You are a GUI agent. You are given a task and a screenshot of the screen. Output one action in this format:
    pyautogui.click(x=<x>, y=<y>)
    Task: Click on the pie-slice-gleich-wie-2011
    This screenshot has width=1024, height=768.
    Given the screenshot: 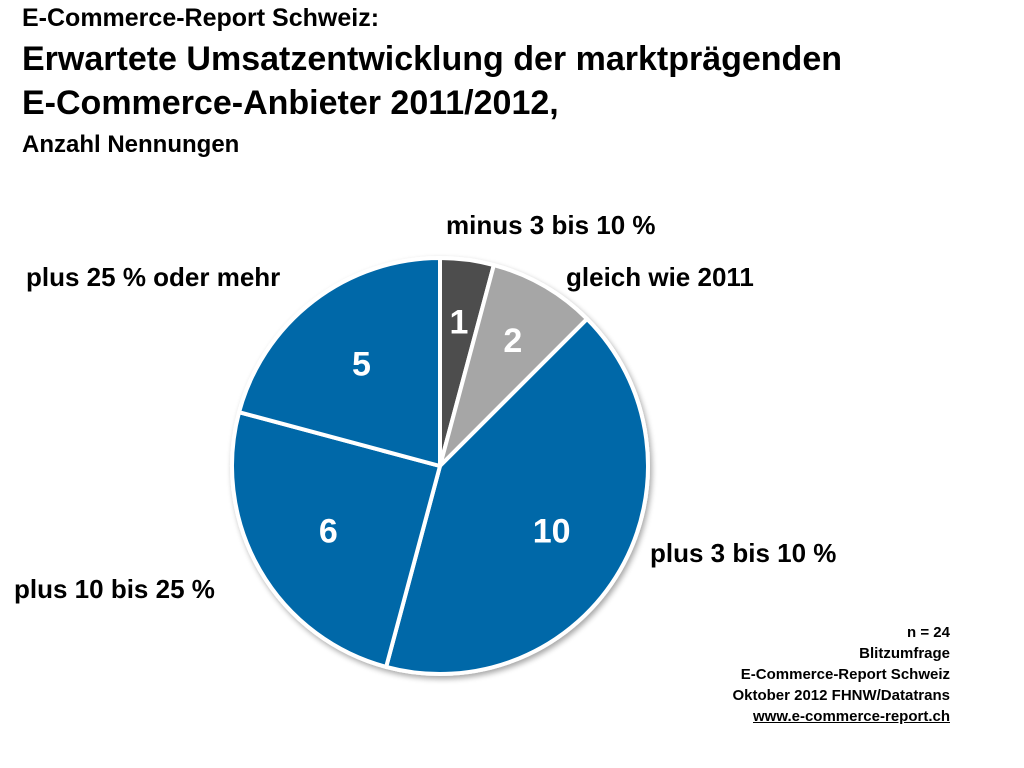 What is the action you would take?
    pyautogui.click(x=514, y=365)
    